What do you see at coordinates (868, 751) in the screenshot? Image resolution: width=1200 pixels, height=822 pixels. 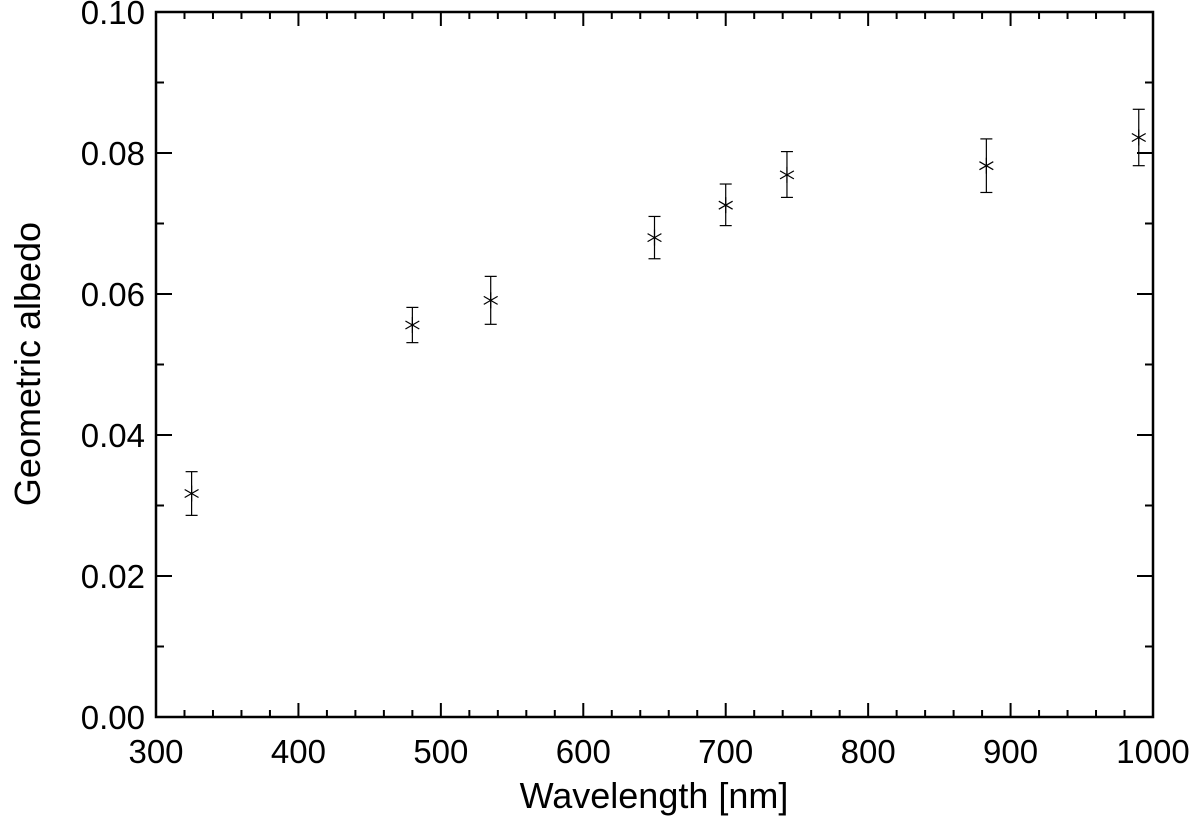 I see `x-tick-label: 800` at bounding box center [868, 751].